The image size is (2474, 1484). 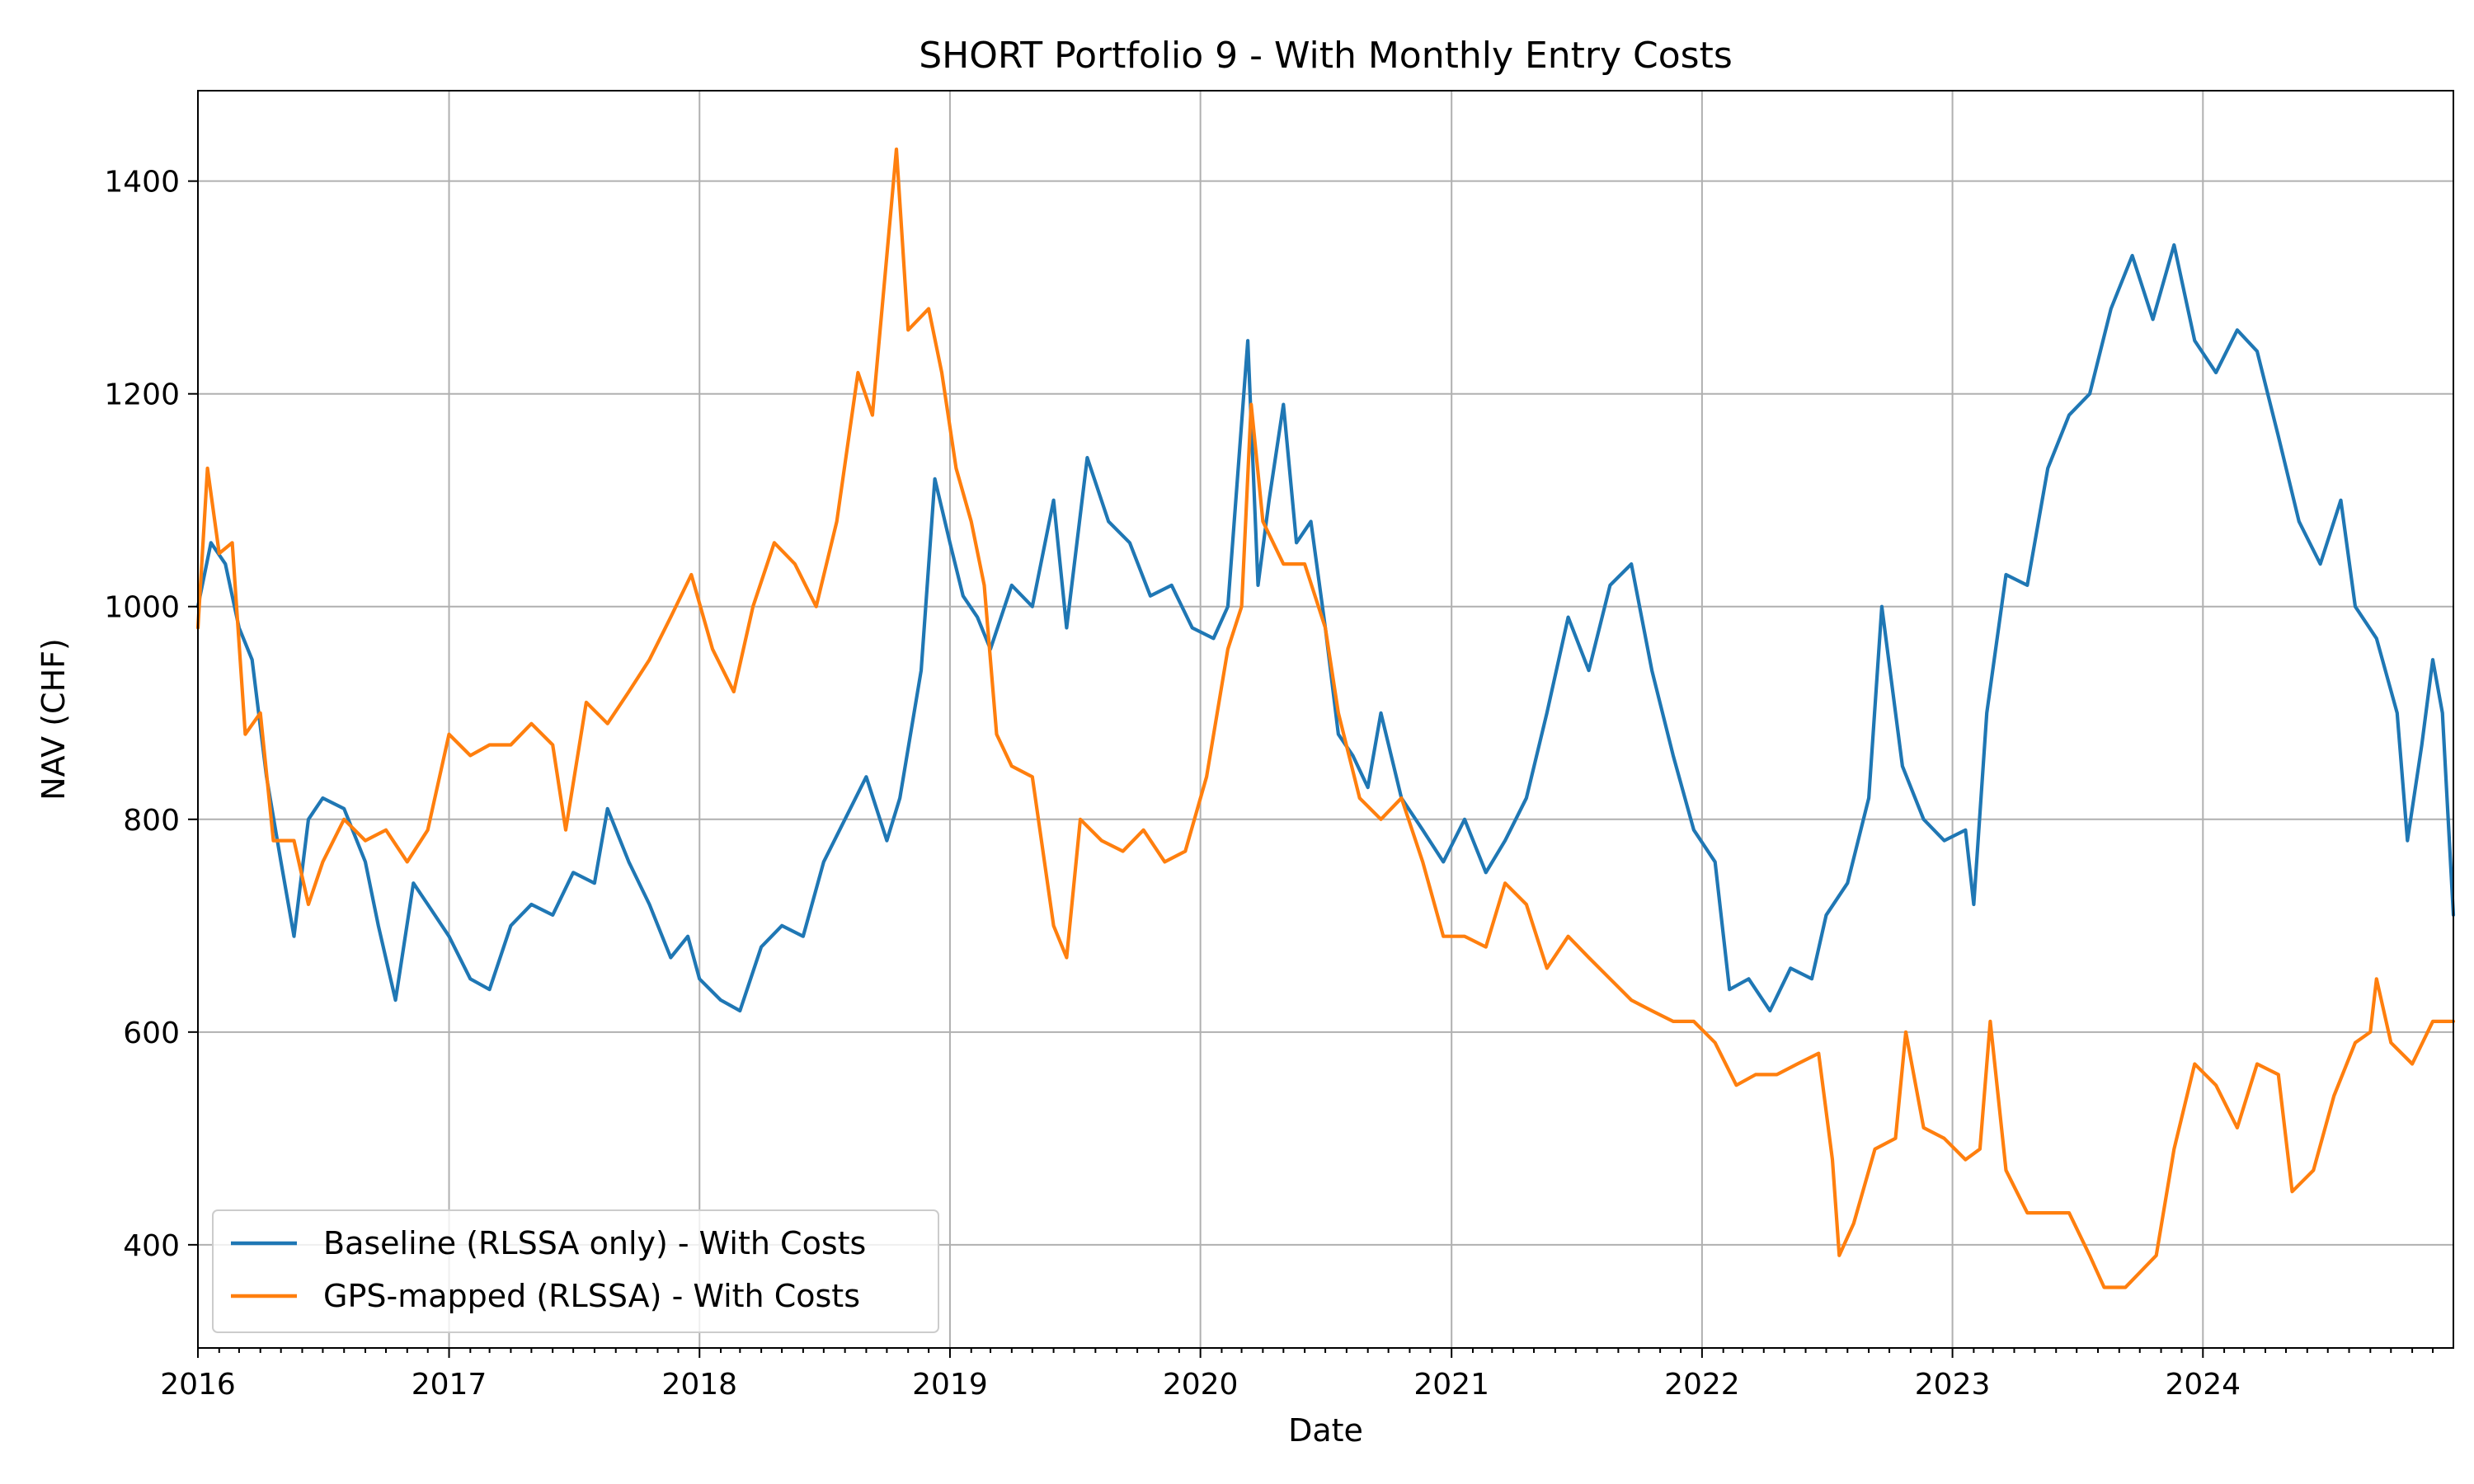 What do you see at coordinates (1325, 1430) in the screenshot?
I see `x-axis-label: Date` at bounding box center [1325, 1430].